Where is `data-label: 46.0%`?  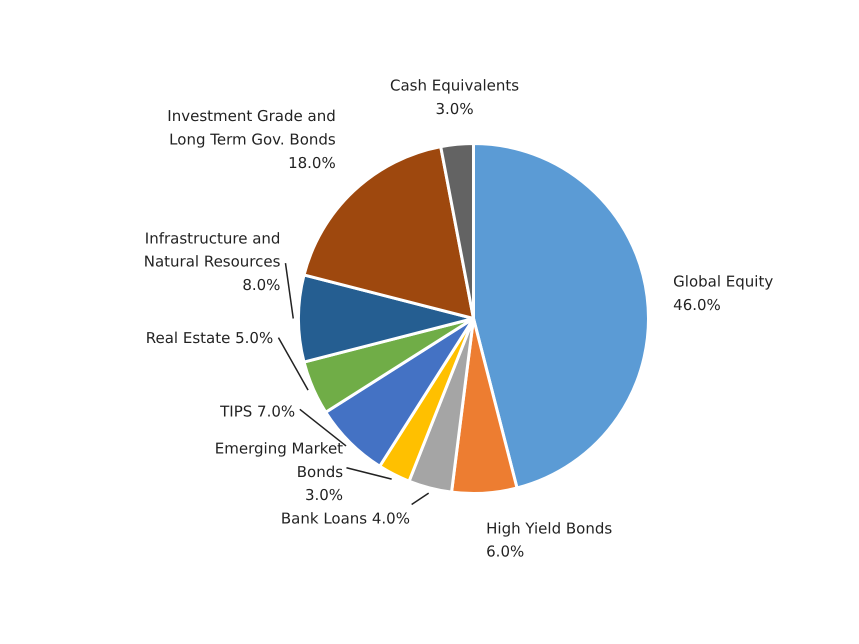 data-label: 46.0% is located at coordinates (697, 305).